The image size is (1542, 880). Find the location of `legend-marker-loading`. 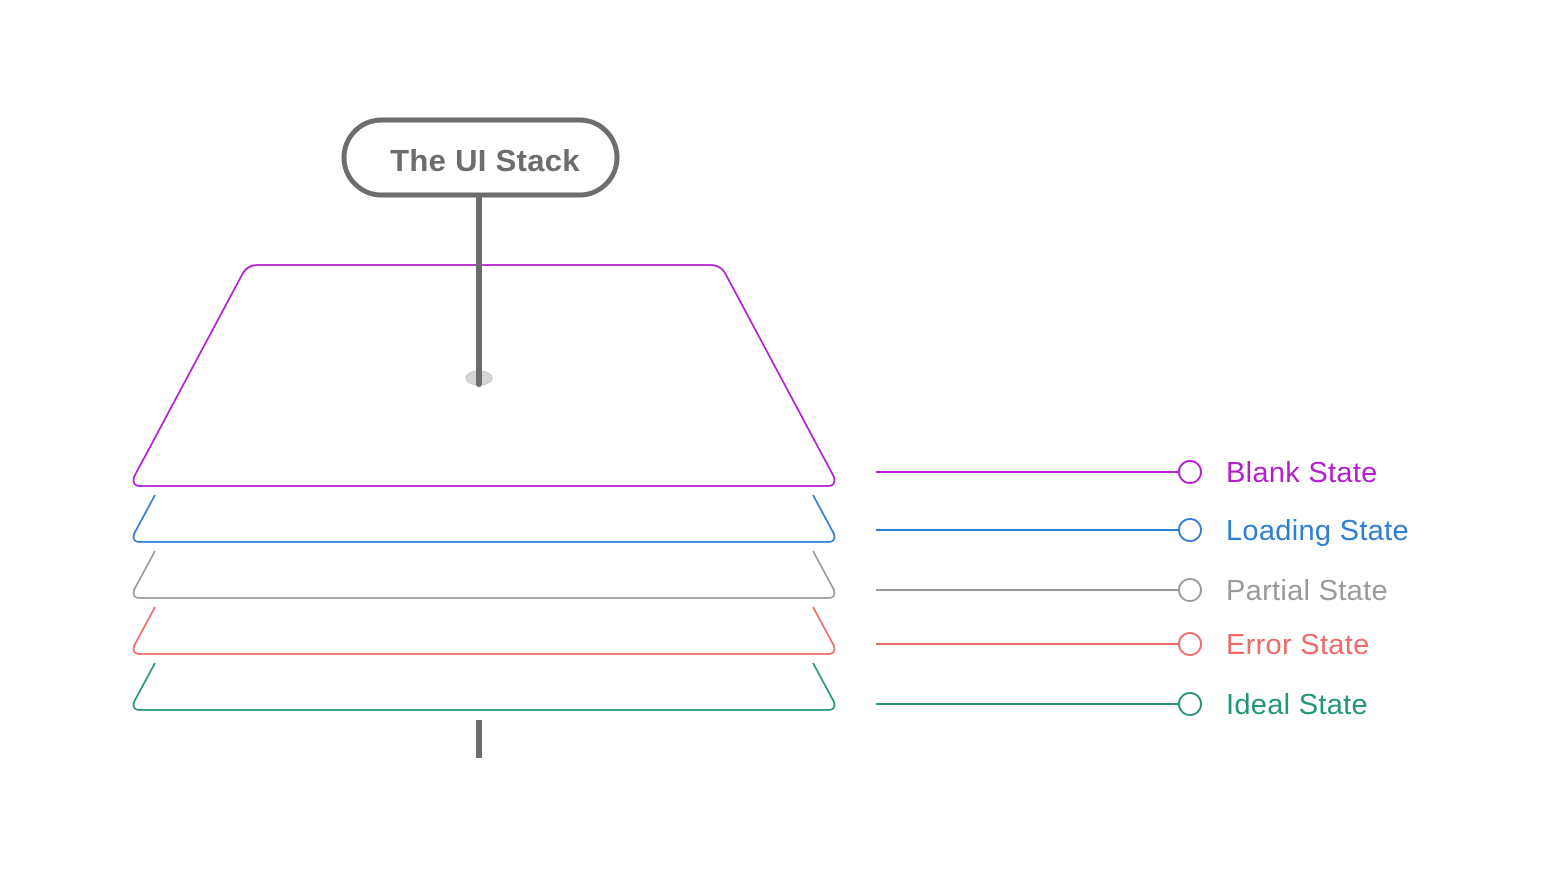

legend-marker-loading is located at coordinates (1190, 530).